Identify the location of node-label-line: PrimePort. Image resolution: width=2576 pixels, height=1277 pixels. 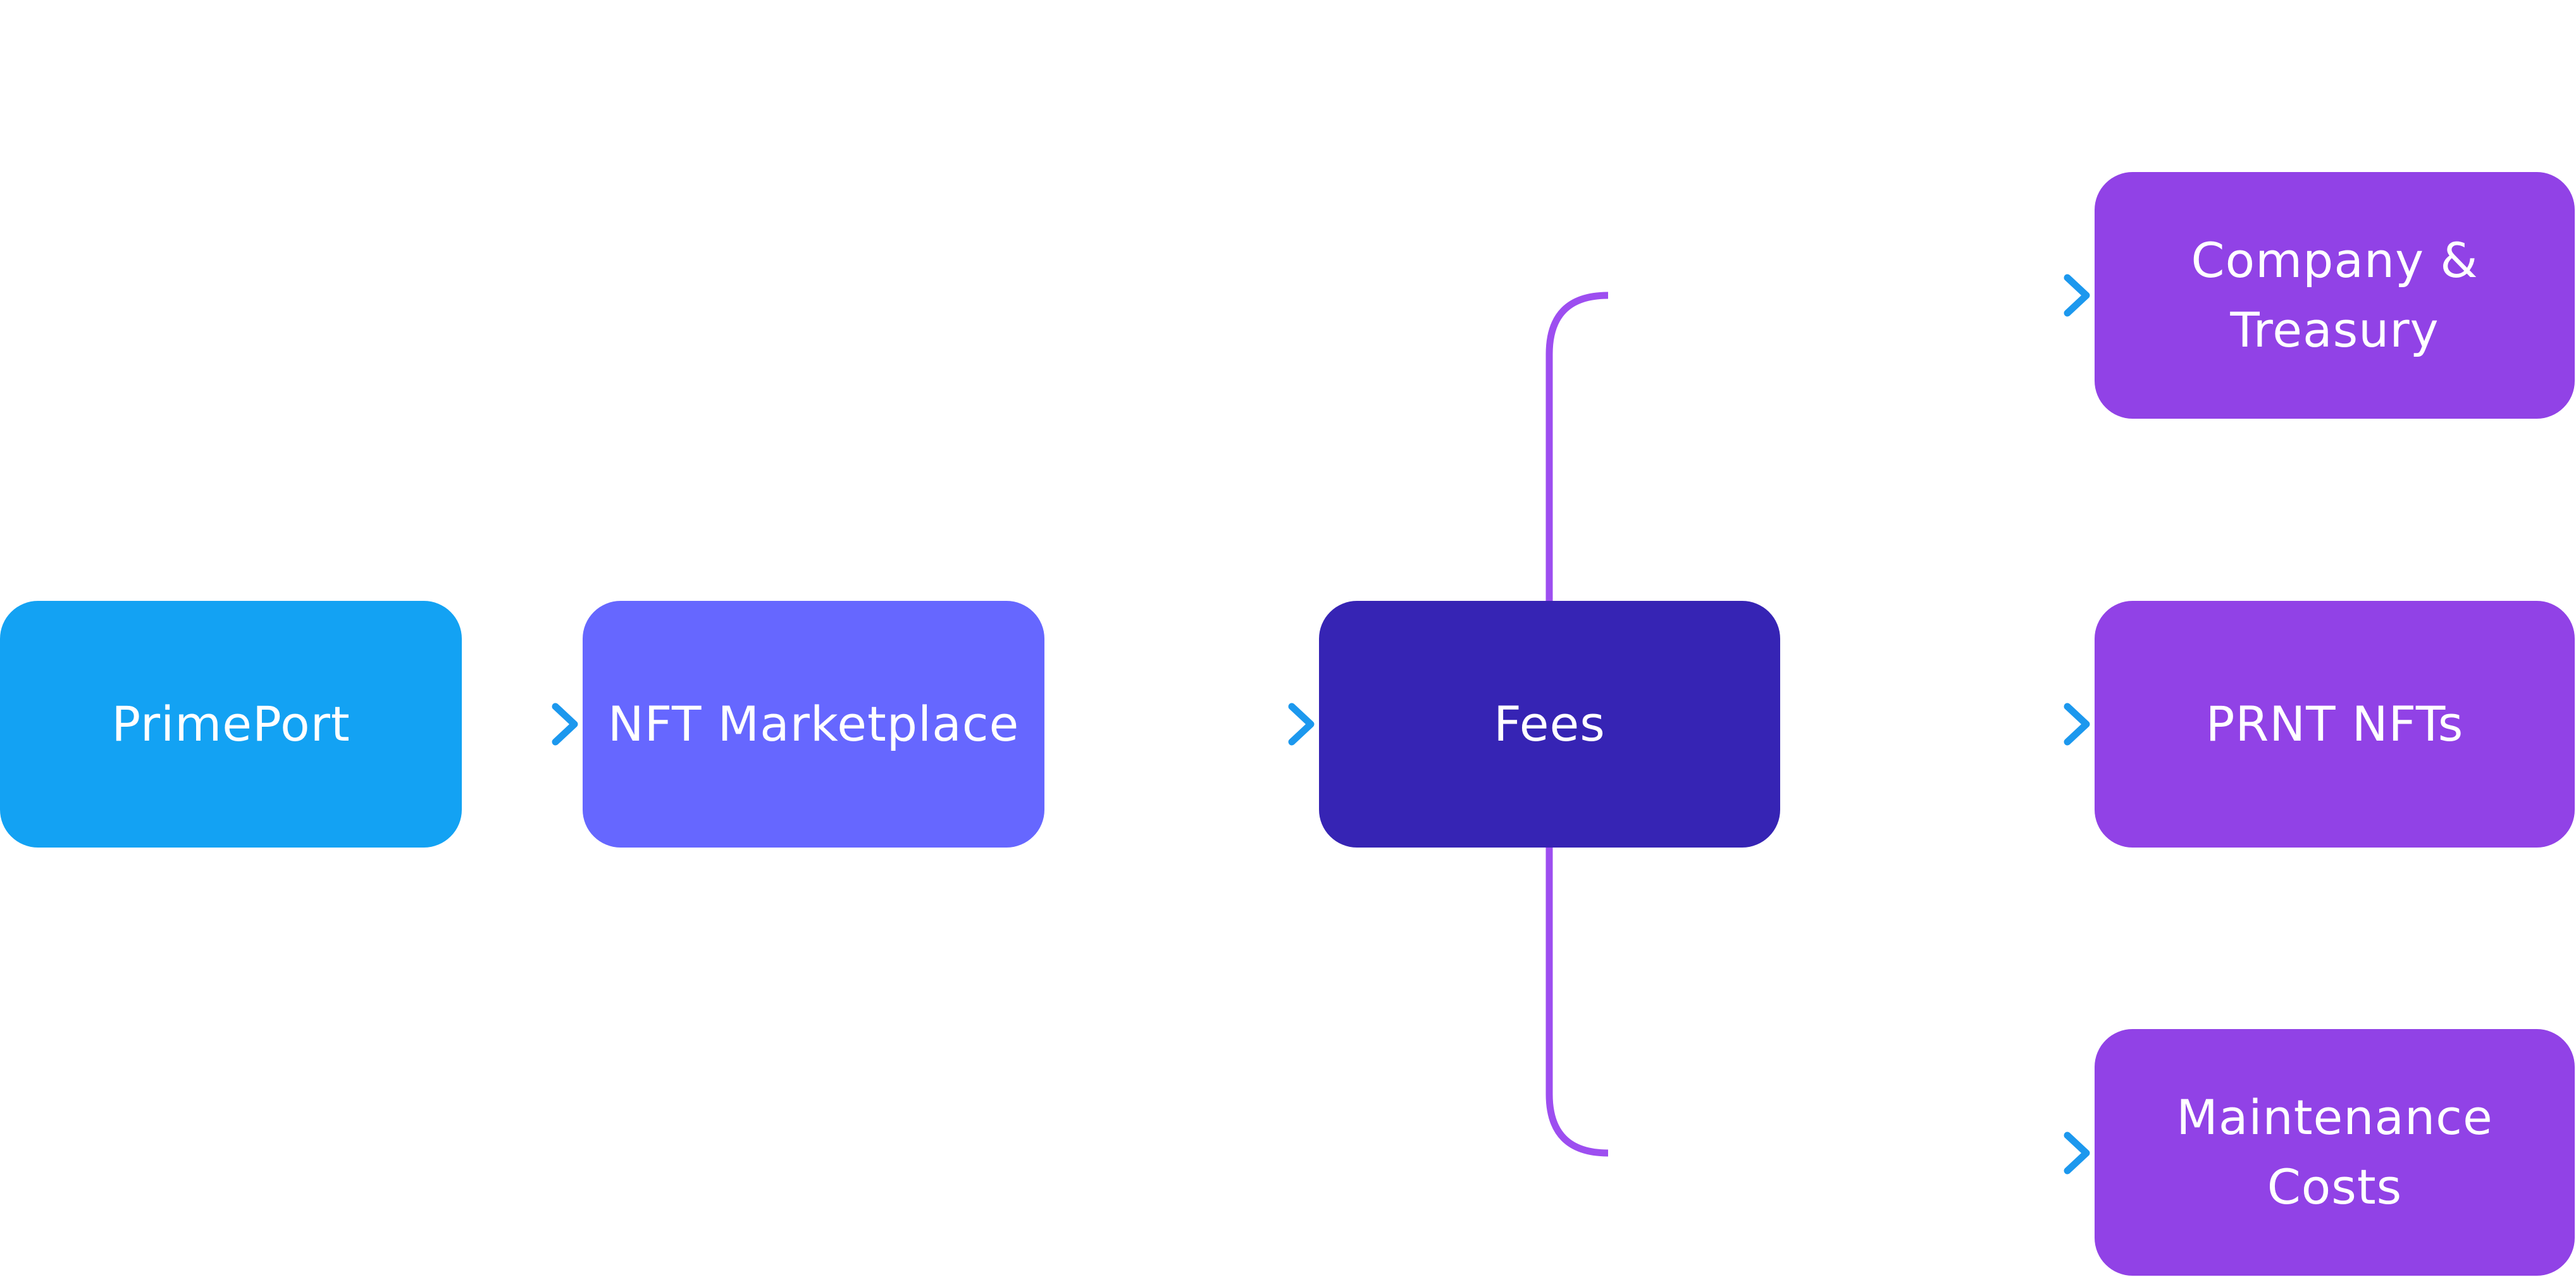
(231, 723).